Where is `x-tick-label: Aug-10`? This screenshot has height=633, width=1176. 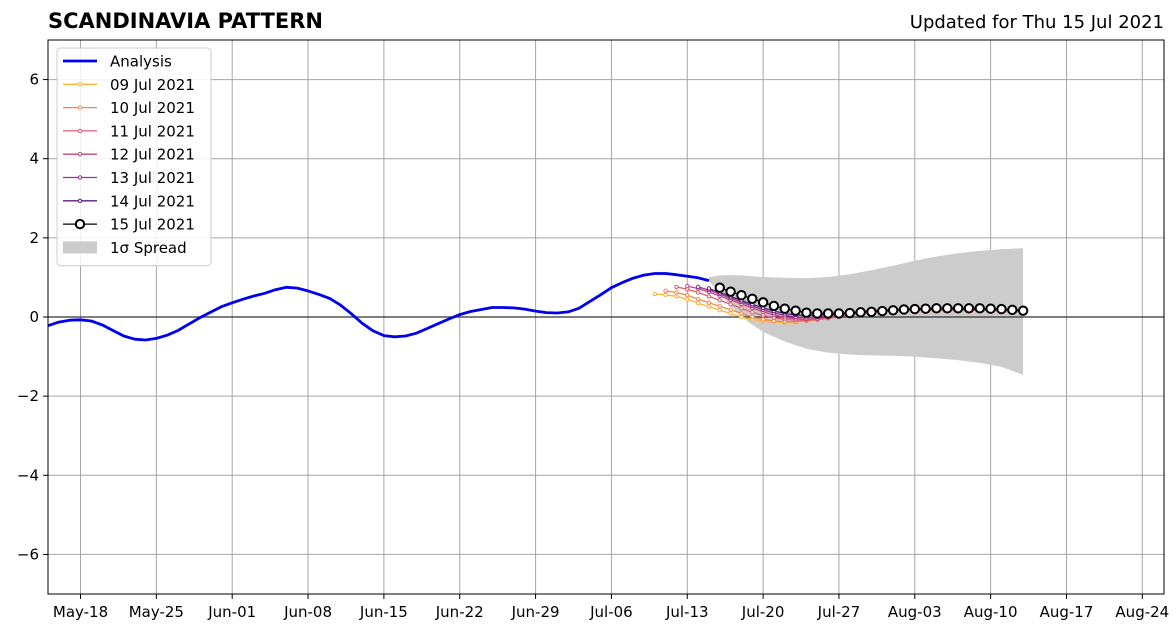
x-tick-label: Aug-10 is located at coordinates (991, 612).